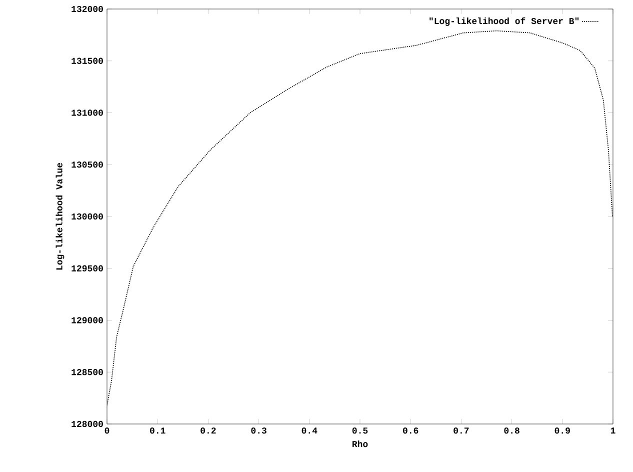 This screenshot has width=633, height=472. Describe the element at coordinates (87, 9) in the screenshot. I see `y-tick-label: 132000` at that location.